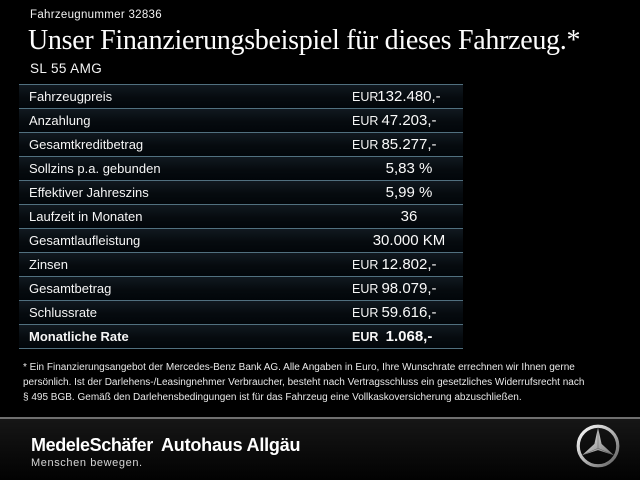 The image size is (640, 480). Describe the element at coordinates (241, 121) in the screenshot. I see `table-row: Anzahlung EUR 47.203,-` at that location.